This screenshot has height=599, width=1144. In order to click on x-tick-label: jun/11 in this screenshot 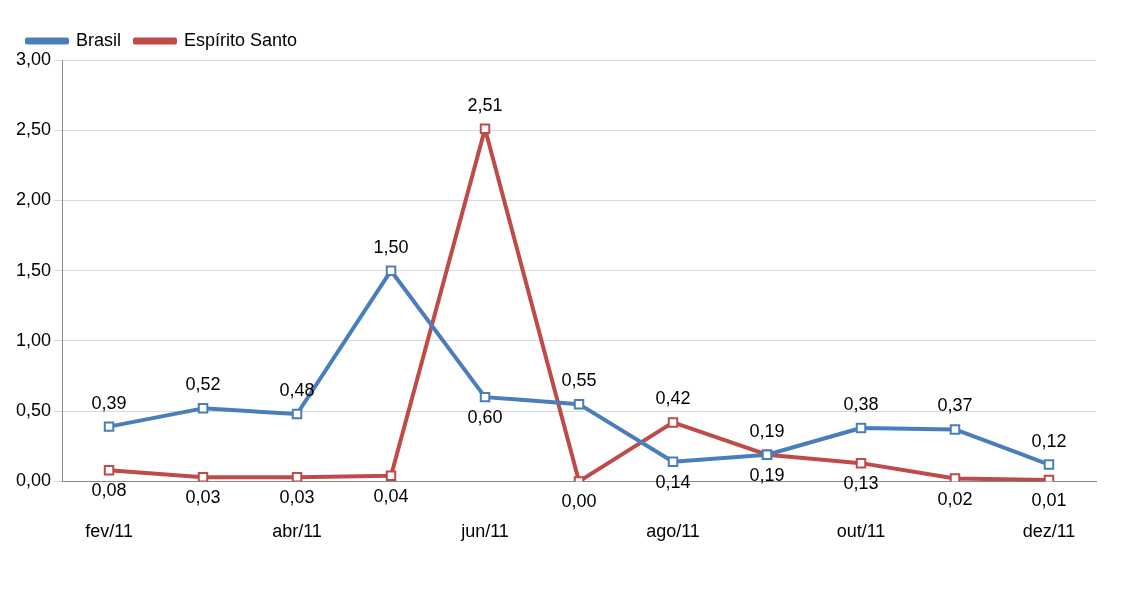, I will do `click(484, 531)`.